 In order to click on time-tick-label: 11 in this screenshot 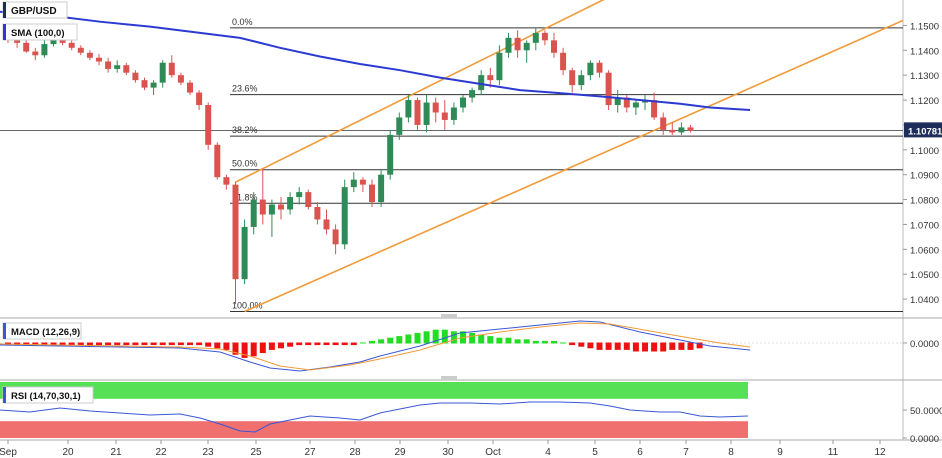, I will do `click(833, 452)`.